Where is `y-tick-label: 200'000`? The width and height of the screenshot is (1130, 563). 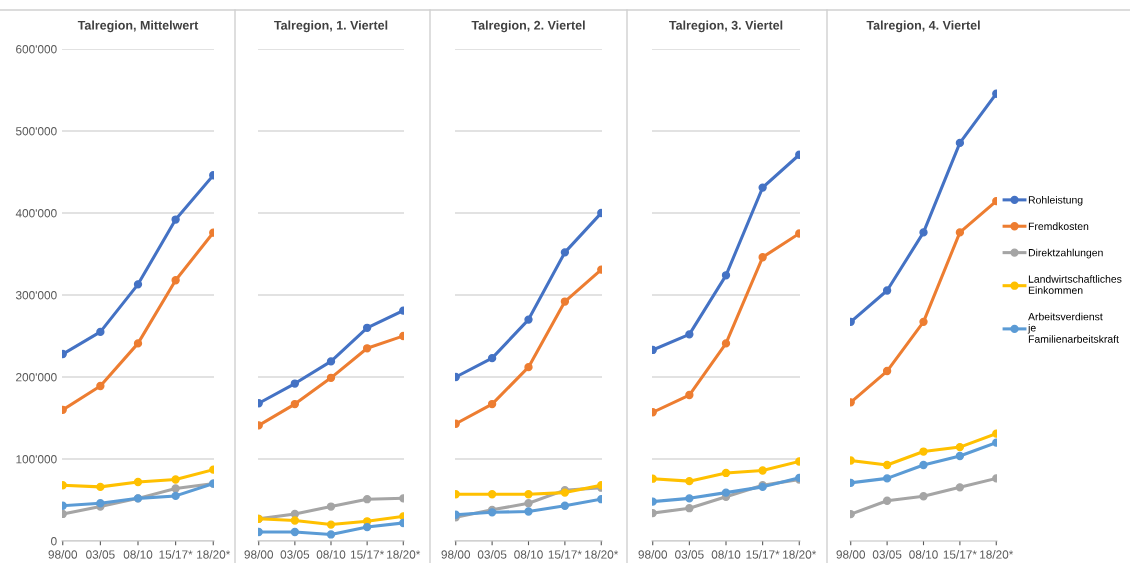
y-tick-label: 200'000 is located at coordinates (36, 377).